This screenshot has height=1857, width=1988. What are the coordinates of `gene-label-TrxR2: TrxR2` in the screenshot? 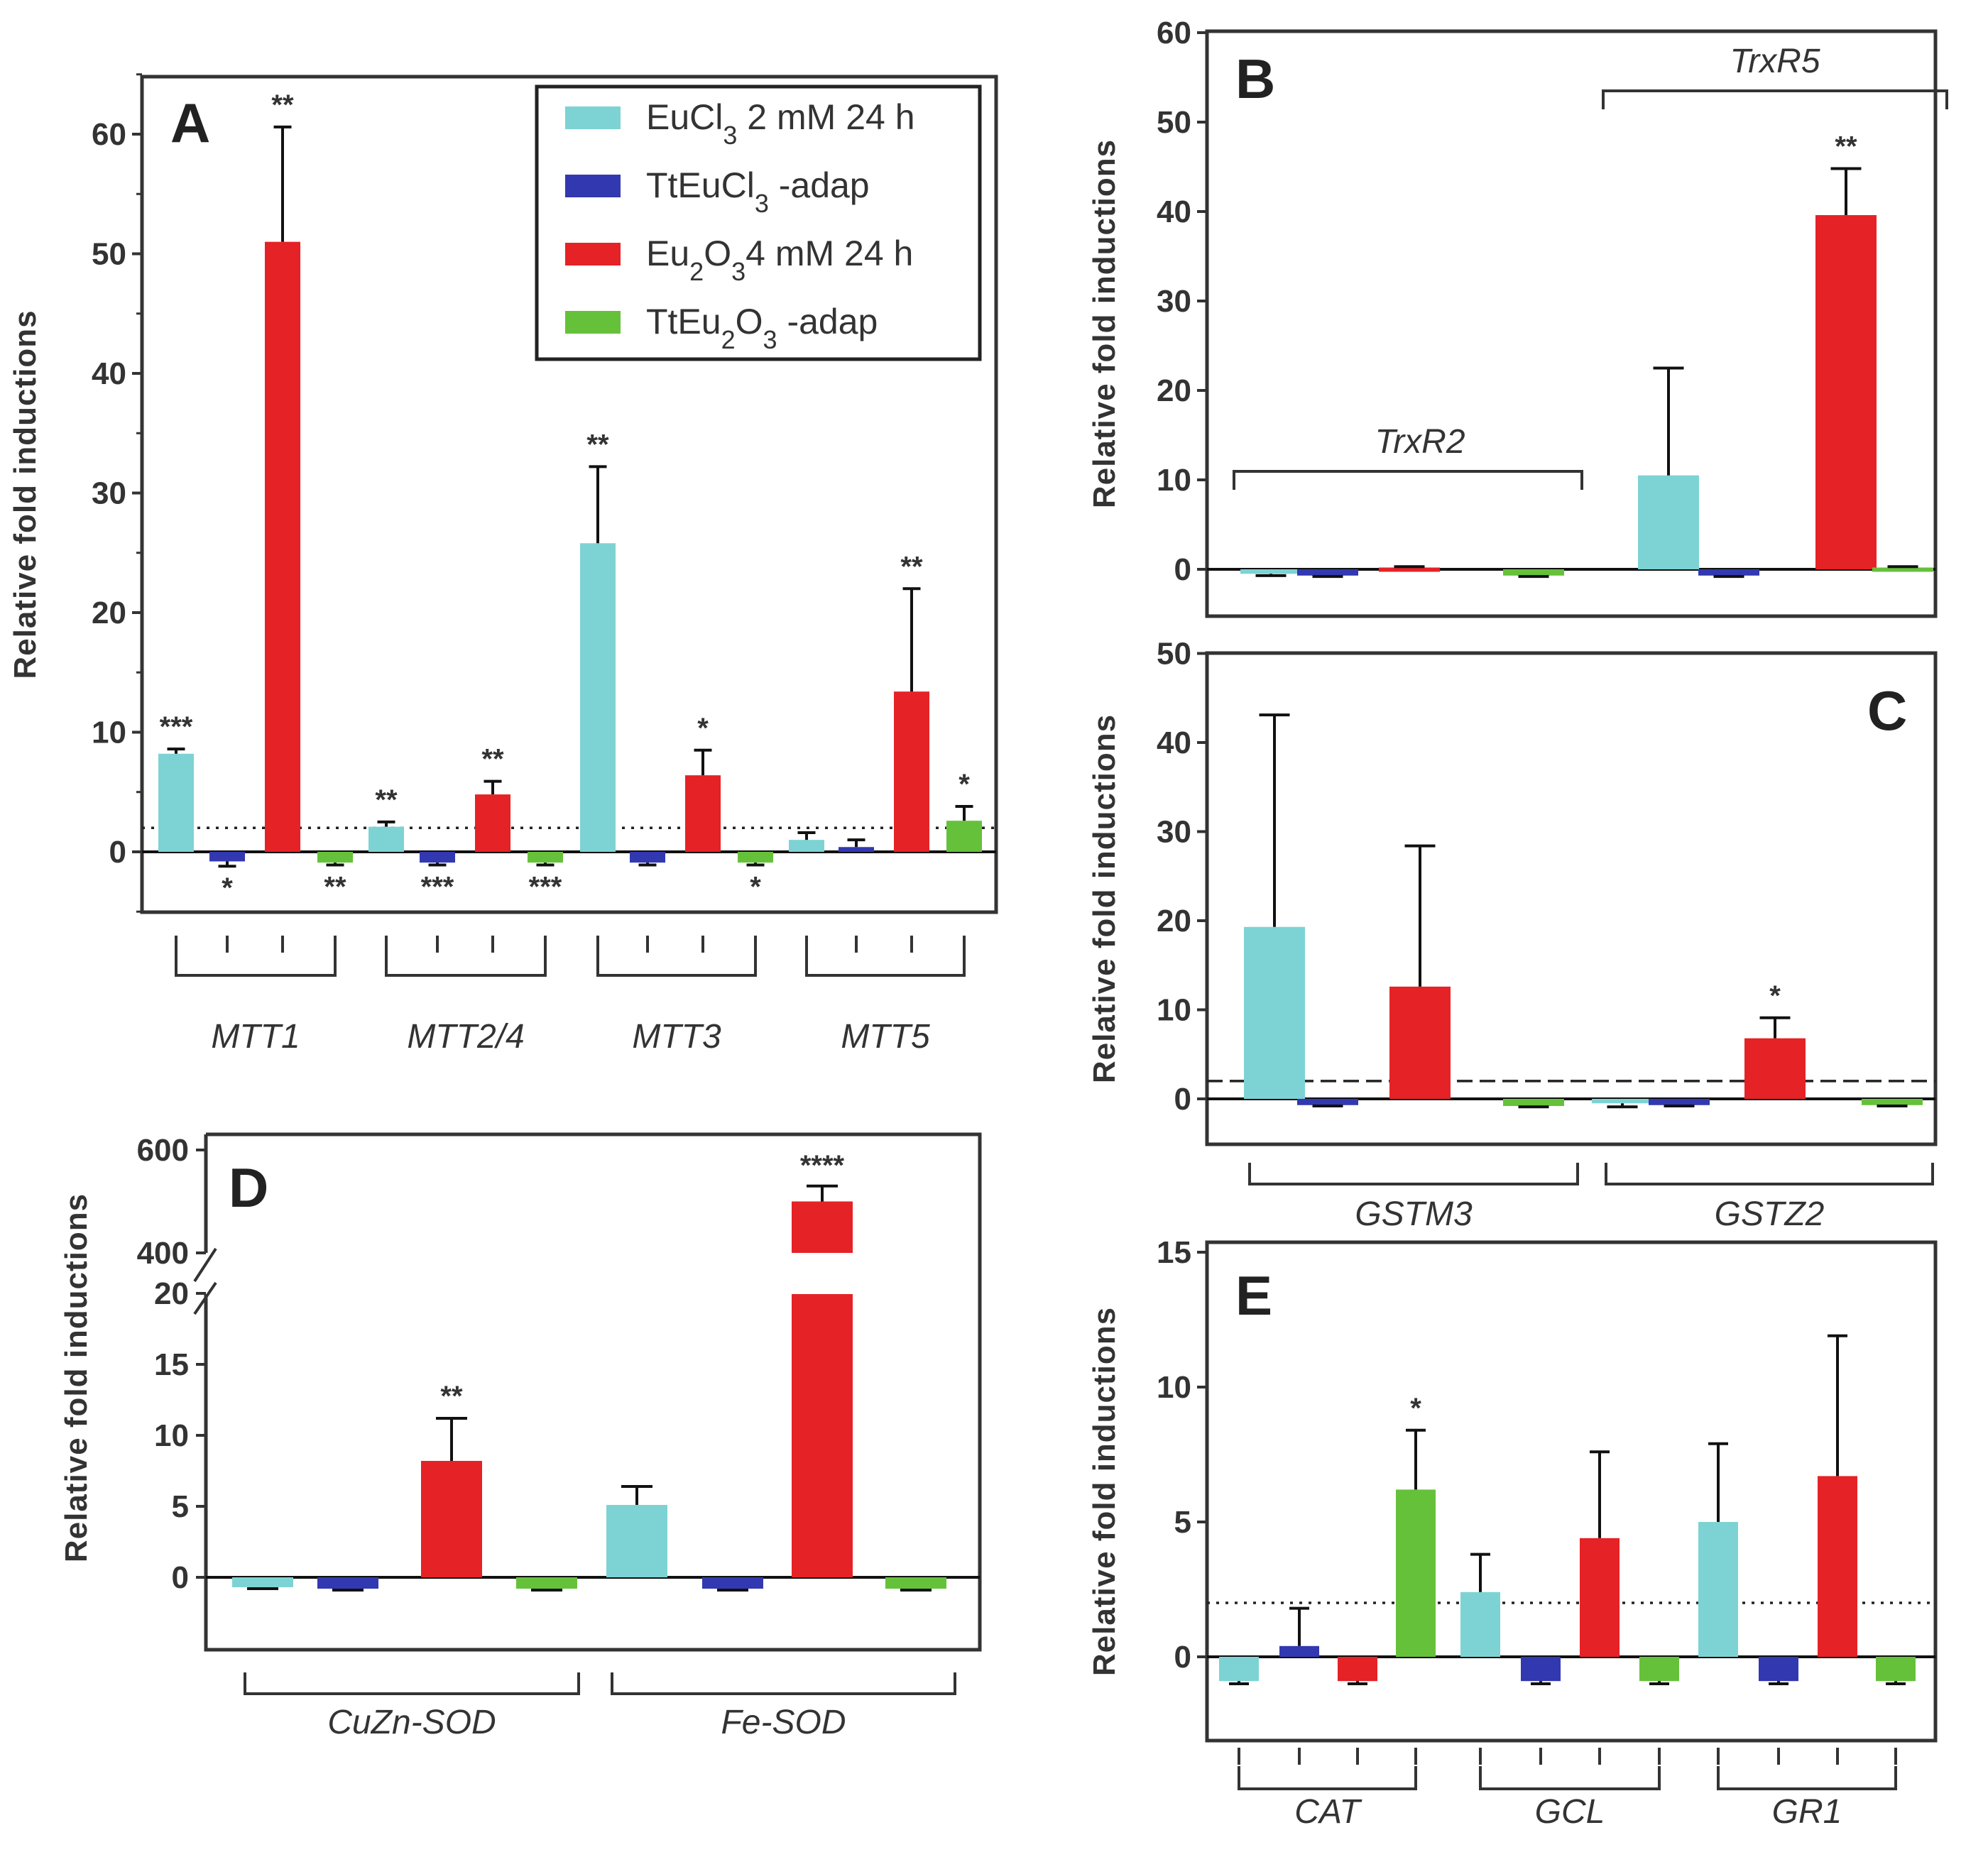 It's located at (1420, 442).